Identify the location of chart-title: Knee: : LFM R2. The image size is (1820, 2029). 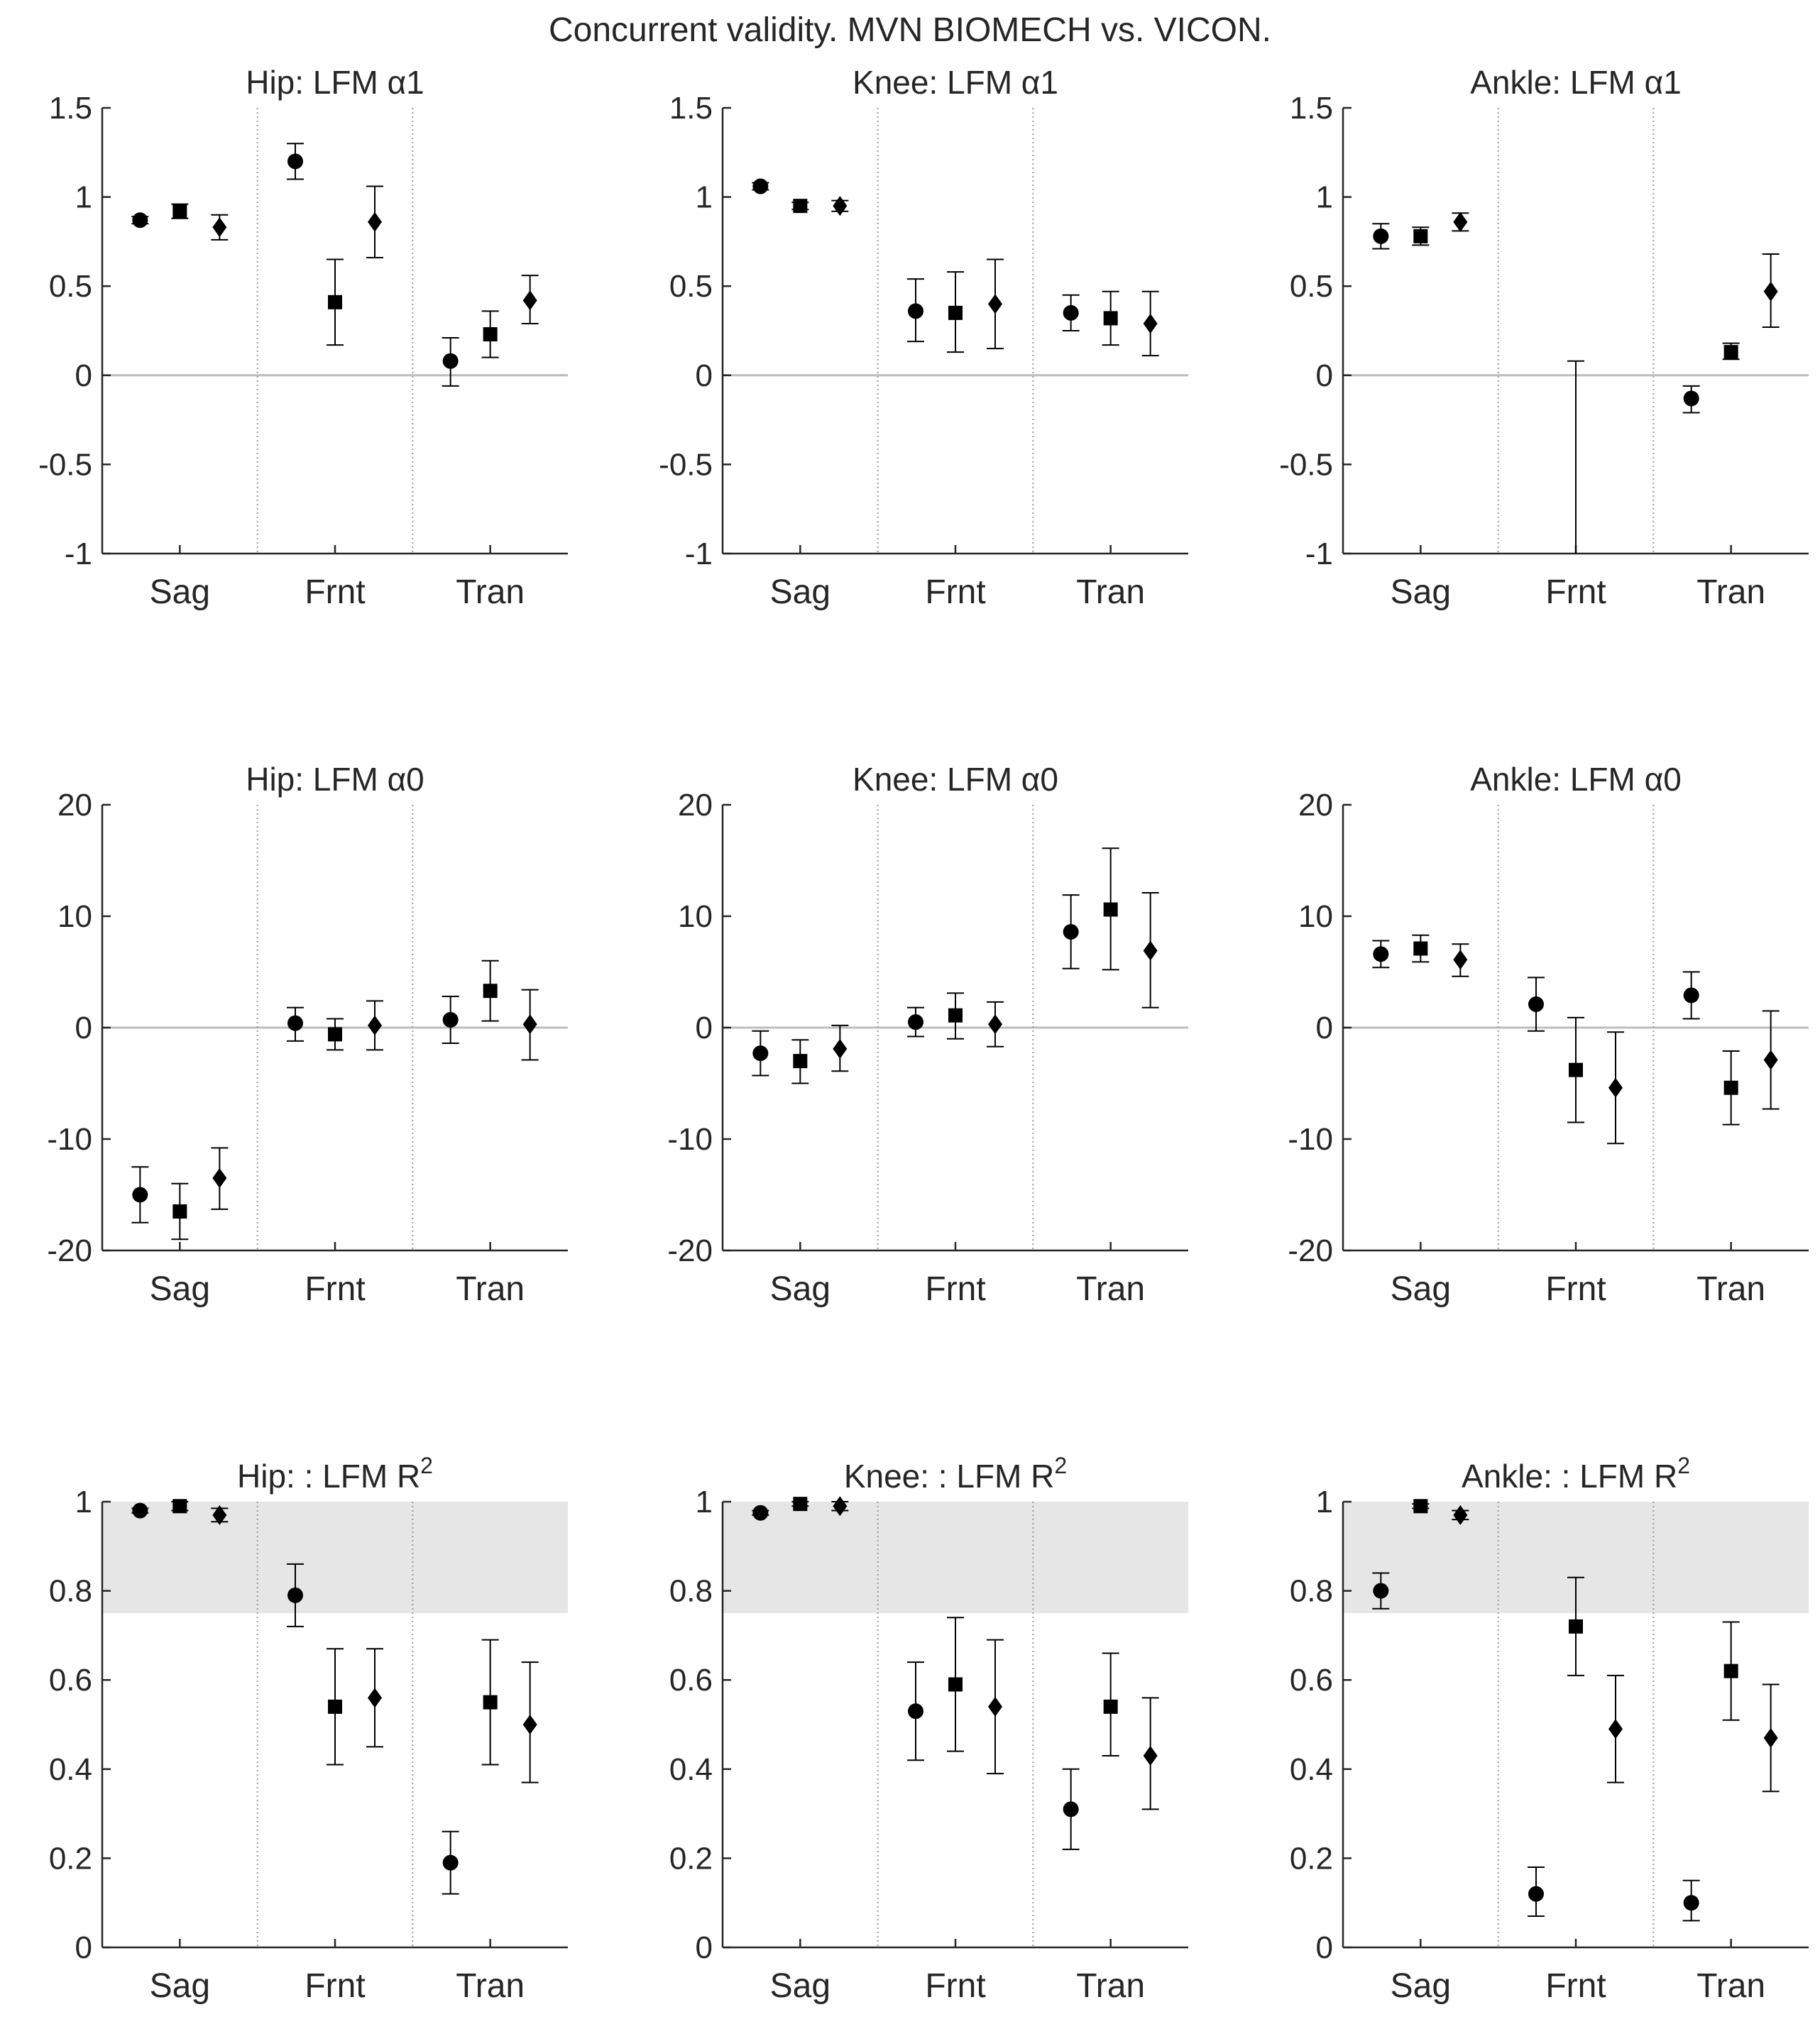
(956, 1474).